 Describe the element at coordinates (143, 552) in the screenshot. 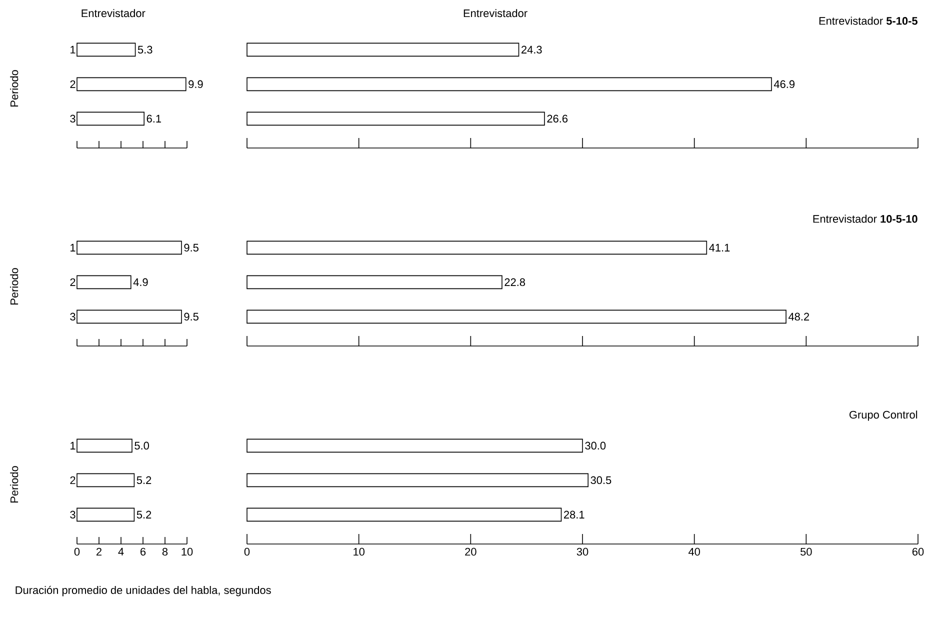

I see `x-tick-label: 6` at that location.